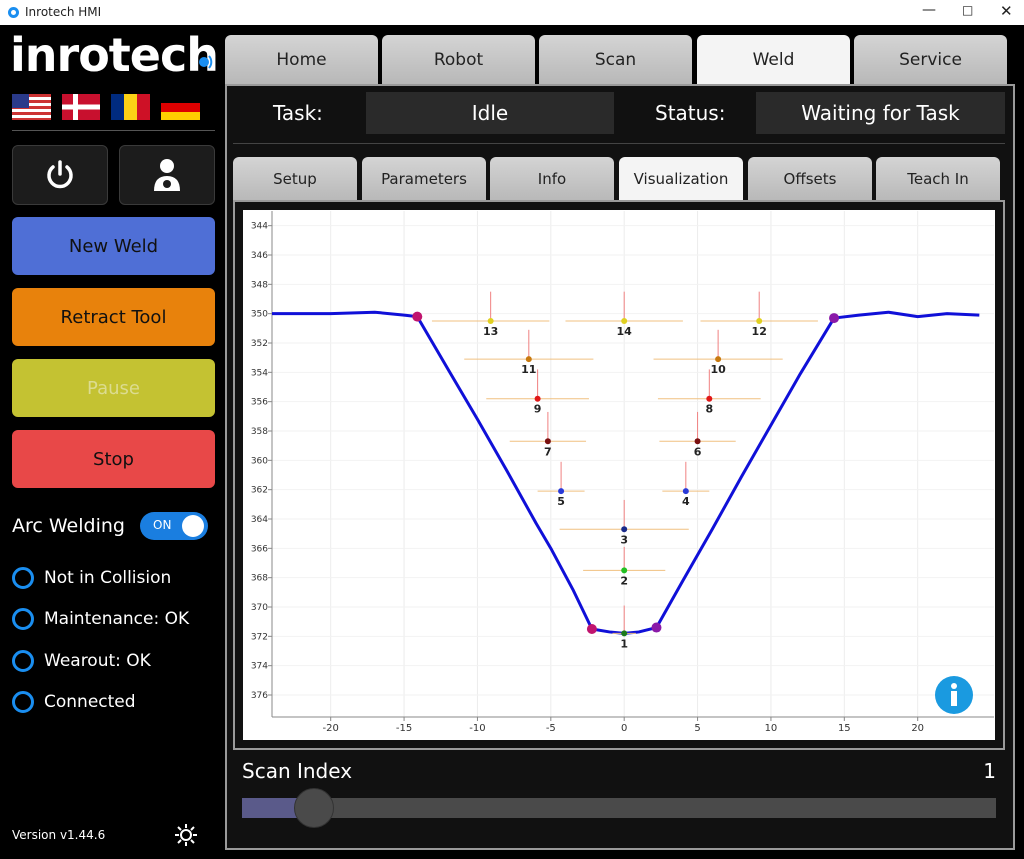 This screenshot has width=1024, height=859. I want to click on version: Version v1.44.6, so click(59, 835).